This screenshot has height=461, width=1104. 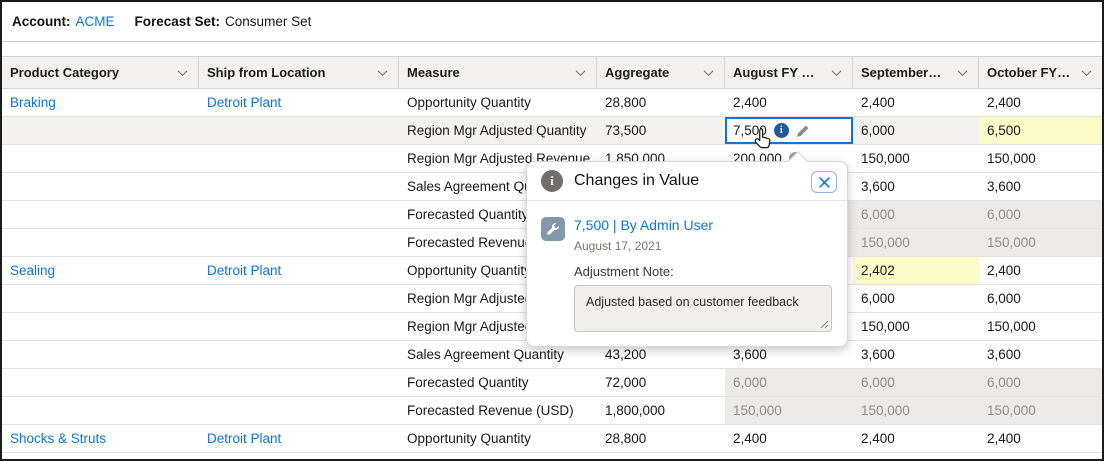 I want to click on adjustment-date: August 17, 2021, so click(x=618, y=246).